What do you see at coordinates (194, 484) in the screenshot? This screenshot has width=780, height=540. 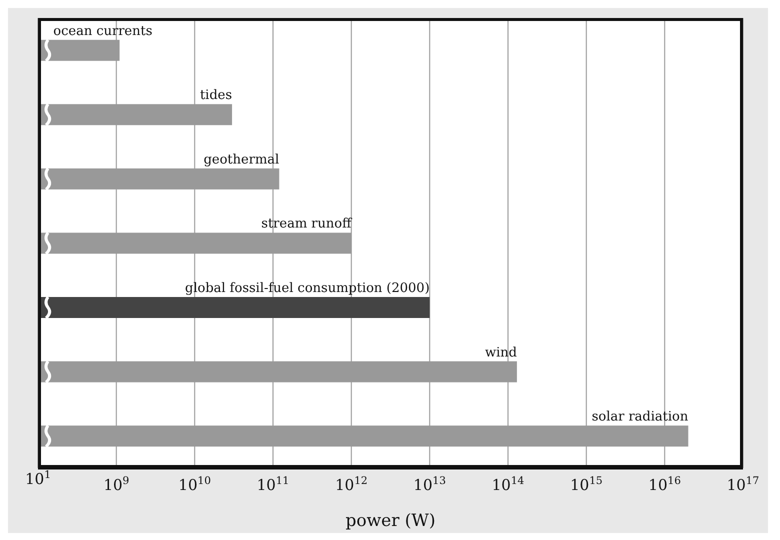 I see `x-tick-label: 10$^{10}$` at bounding box center [194, 484].